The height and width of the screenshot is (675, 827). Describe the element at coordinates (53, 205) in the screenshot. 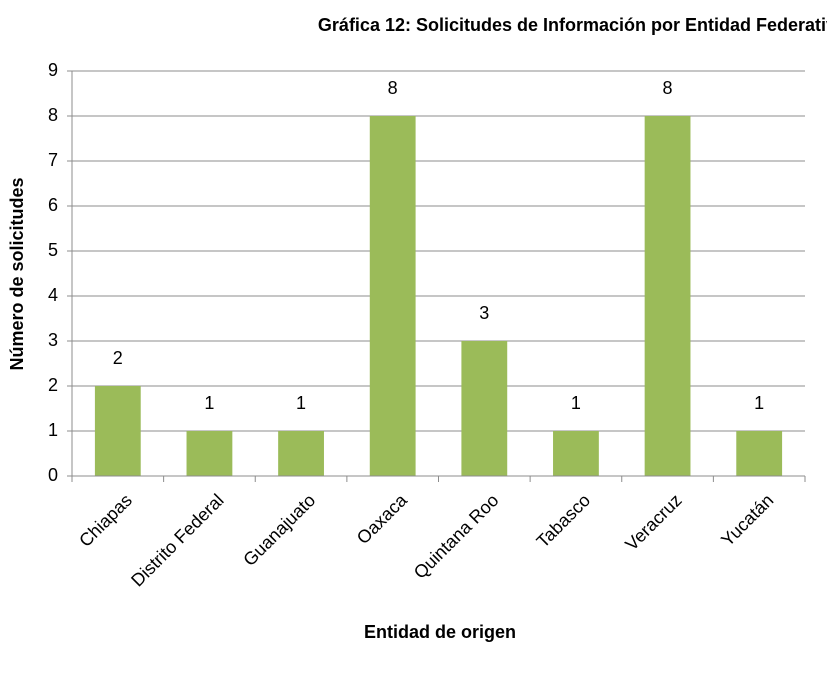

I see `y-tick-label: 6` at that location.